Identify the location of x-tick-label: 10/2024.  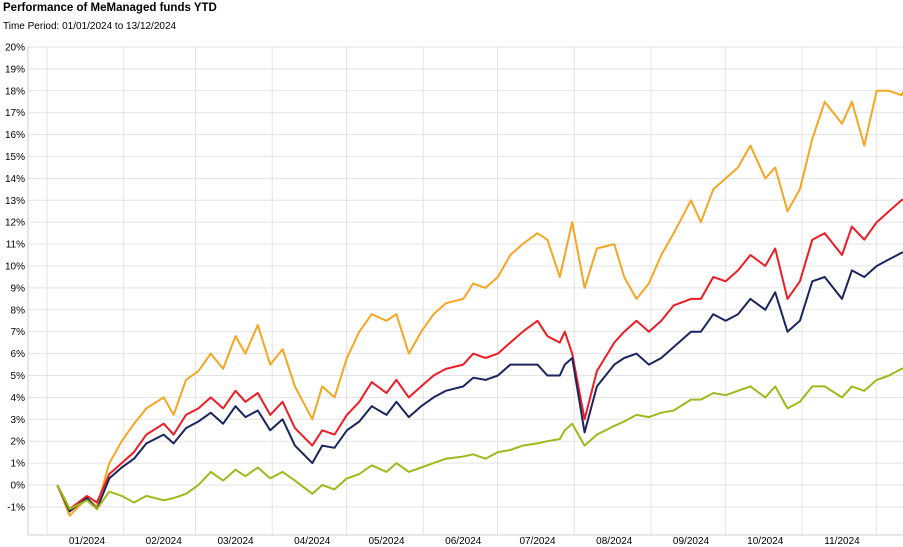
(765, 541).